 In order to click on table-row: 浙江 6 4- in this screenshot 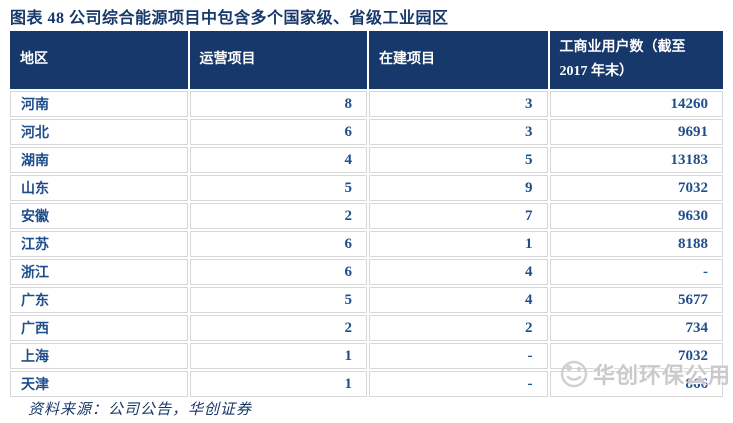, I will do `click(366, 272)`.